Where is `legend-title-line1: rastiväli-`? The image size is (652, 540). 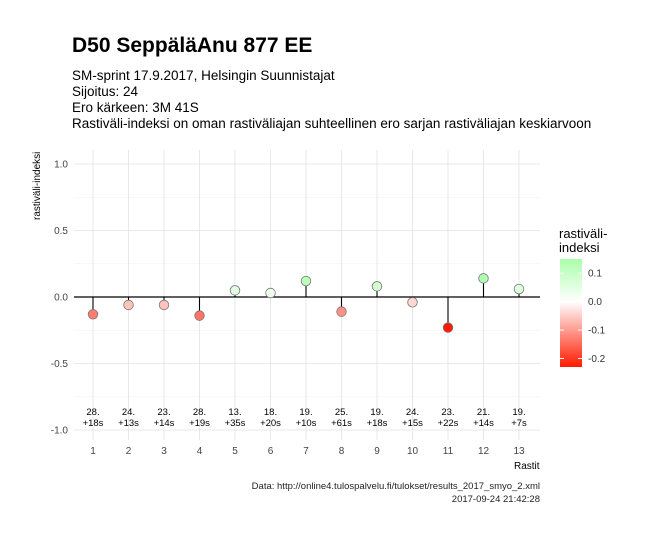 legend-title-line1: rastiväli- is located at coordinates (583, 233).